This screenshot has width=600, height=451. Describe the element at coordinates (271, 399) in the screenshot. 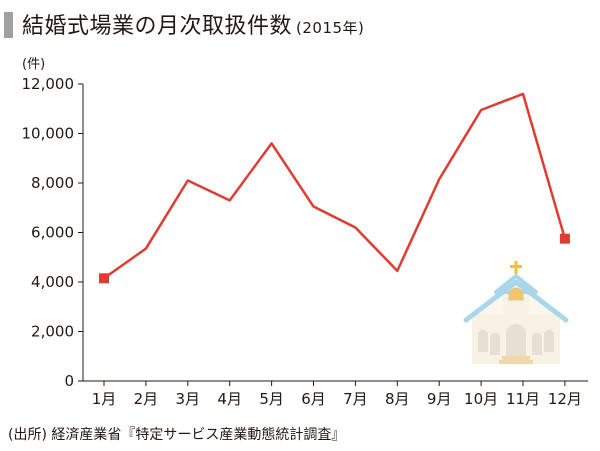

I see `x-tick-label: 5月` at that location.